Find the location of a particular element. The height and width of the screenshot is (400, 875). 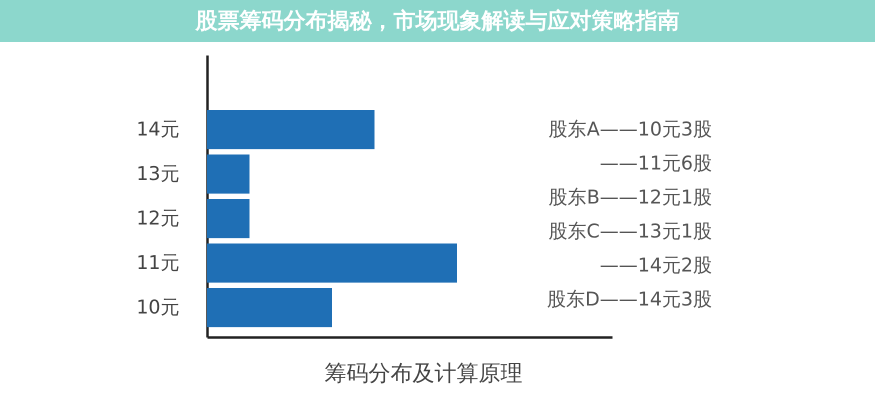

text: ——14元2股 is located at coordinates (656, 265).